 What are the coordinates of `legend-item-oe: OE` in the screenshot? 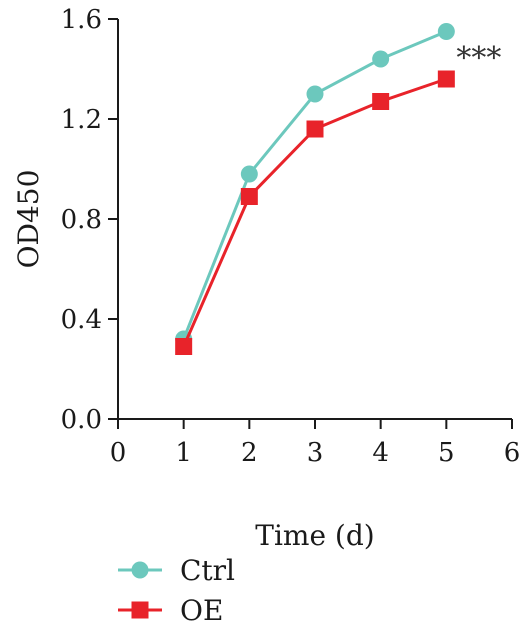 It's located at (170, 610).